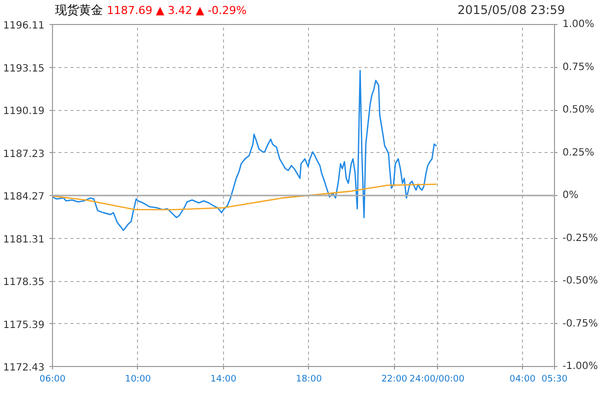  Describe the element at coordinates (570, 195) in the screenshot. I see `y2-tick-label: 0%` at that location.